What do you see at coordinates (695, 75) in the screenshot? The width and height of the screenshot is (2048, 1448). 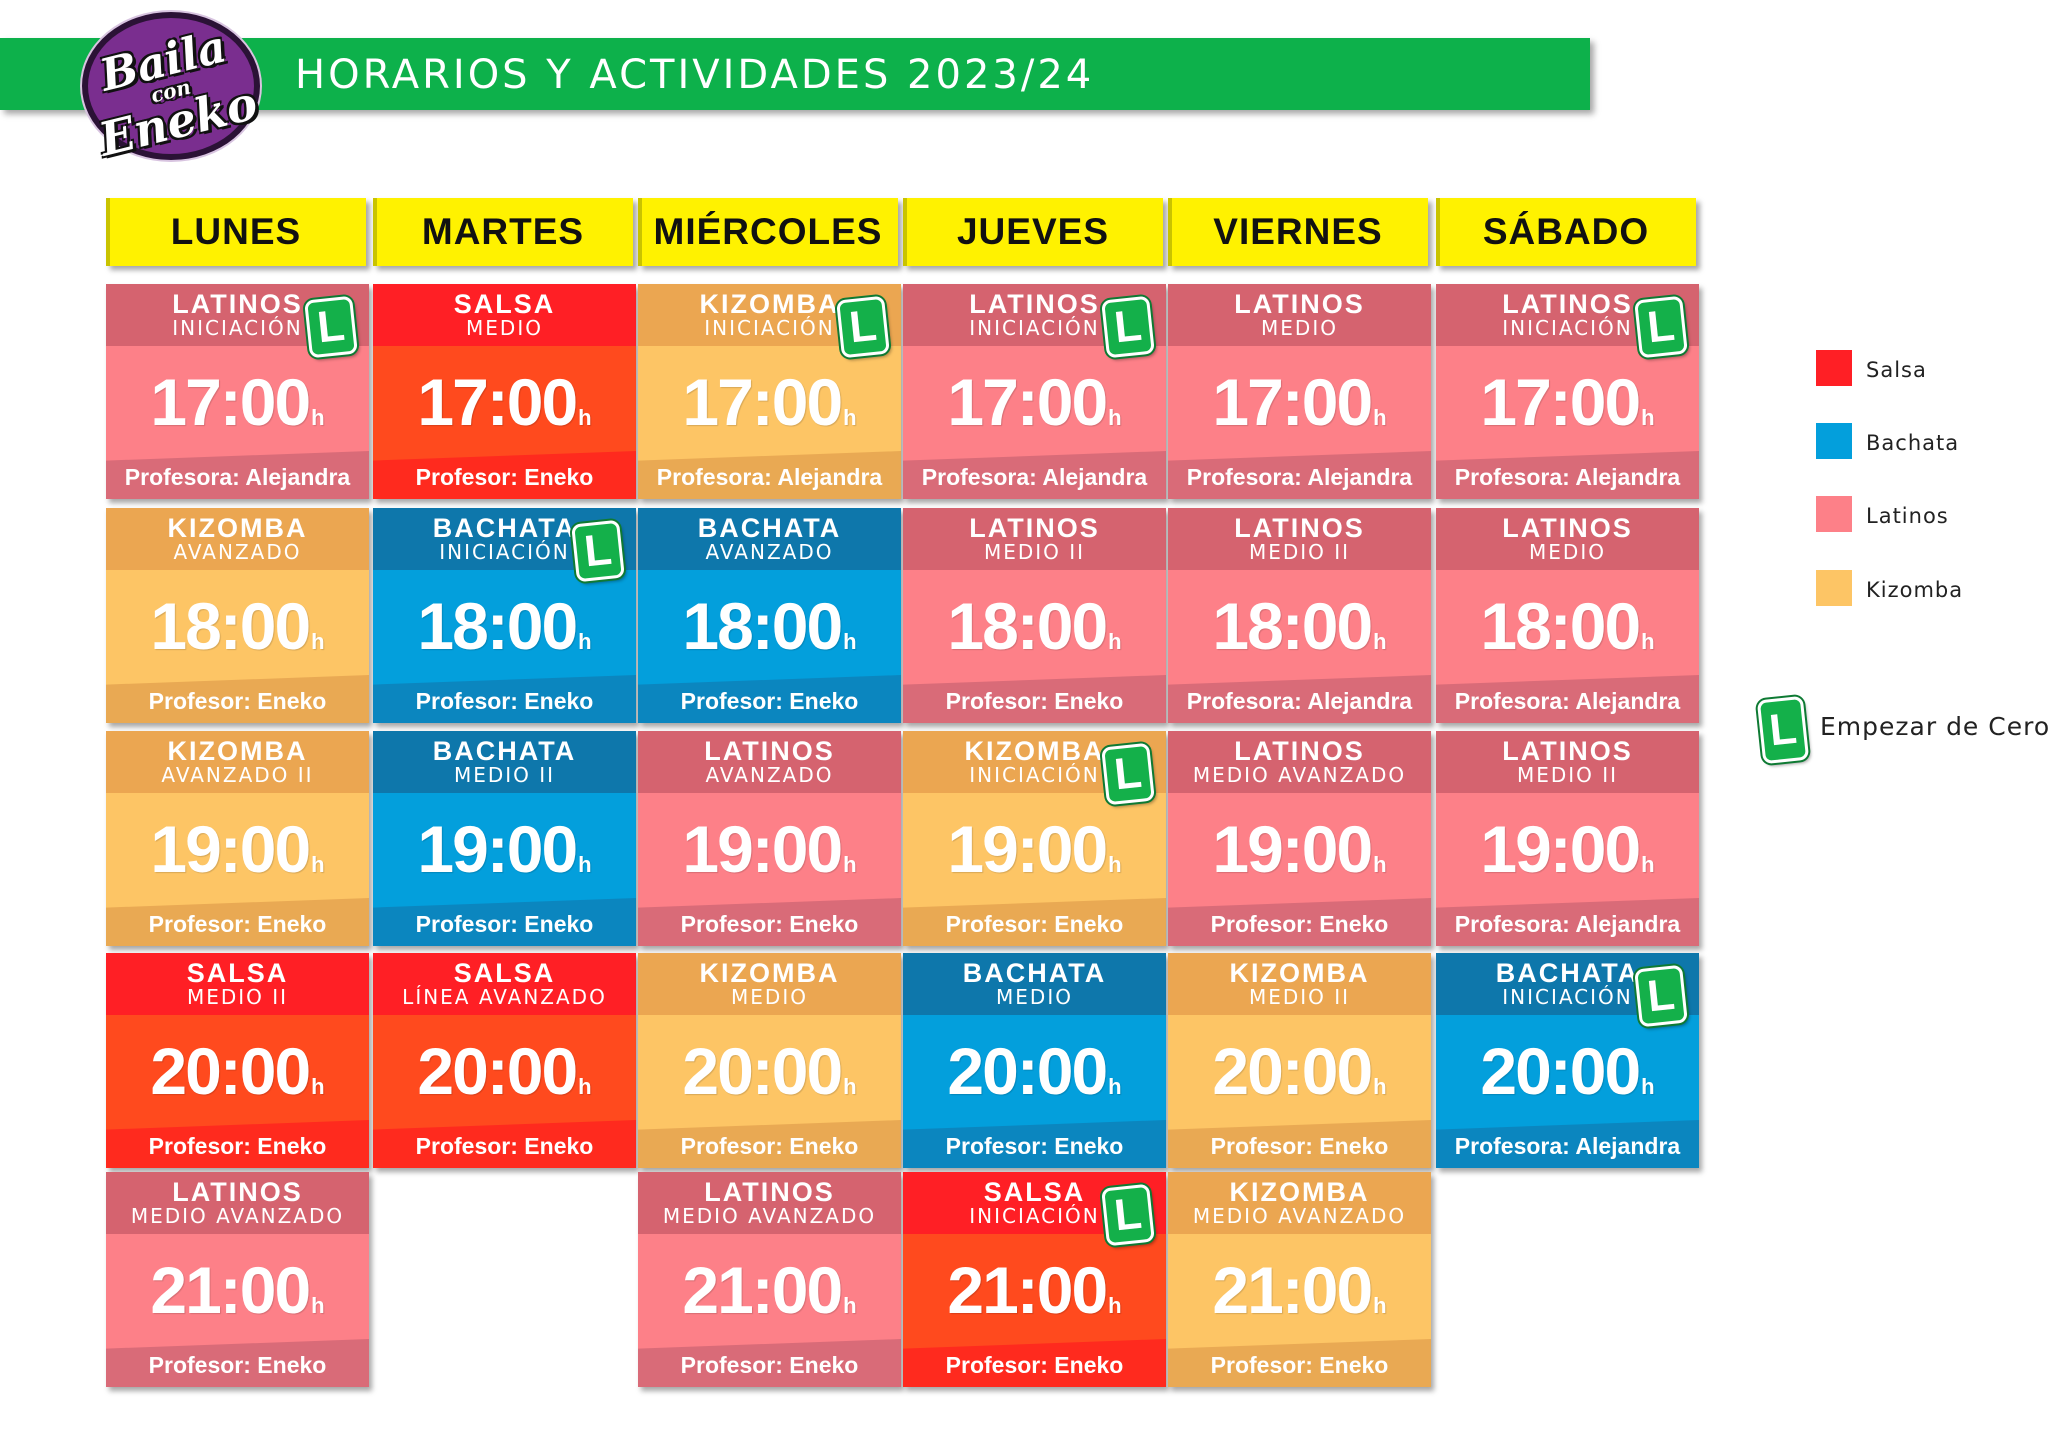 I see `page-title: HORARIOS Y ACTIVIDADES 2023/24` at bounding box center [695, 75].